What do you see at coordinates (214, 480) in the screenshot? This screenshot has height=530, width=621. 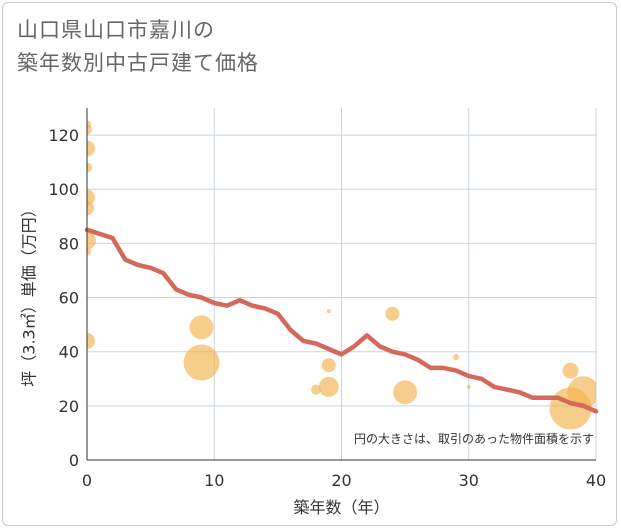 I see `x-tick-label: 10` at bounding box center [214, 480].